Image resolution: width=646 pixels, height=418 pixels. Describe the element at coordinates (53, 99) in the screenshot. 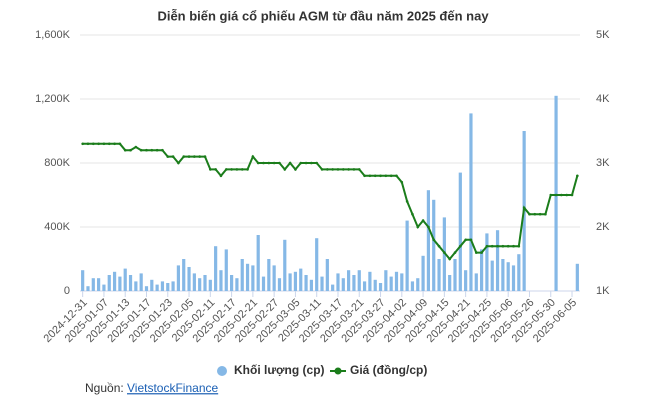

I see `y-tick-label: 1,200K` at that location.